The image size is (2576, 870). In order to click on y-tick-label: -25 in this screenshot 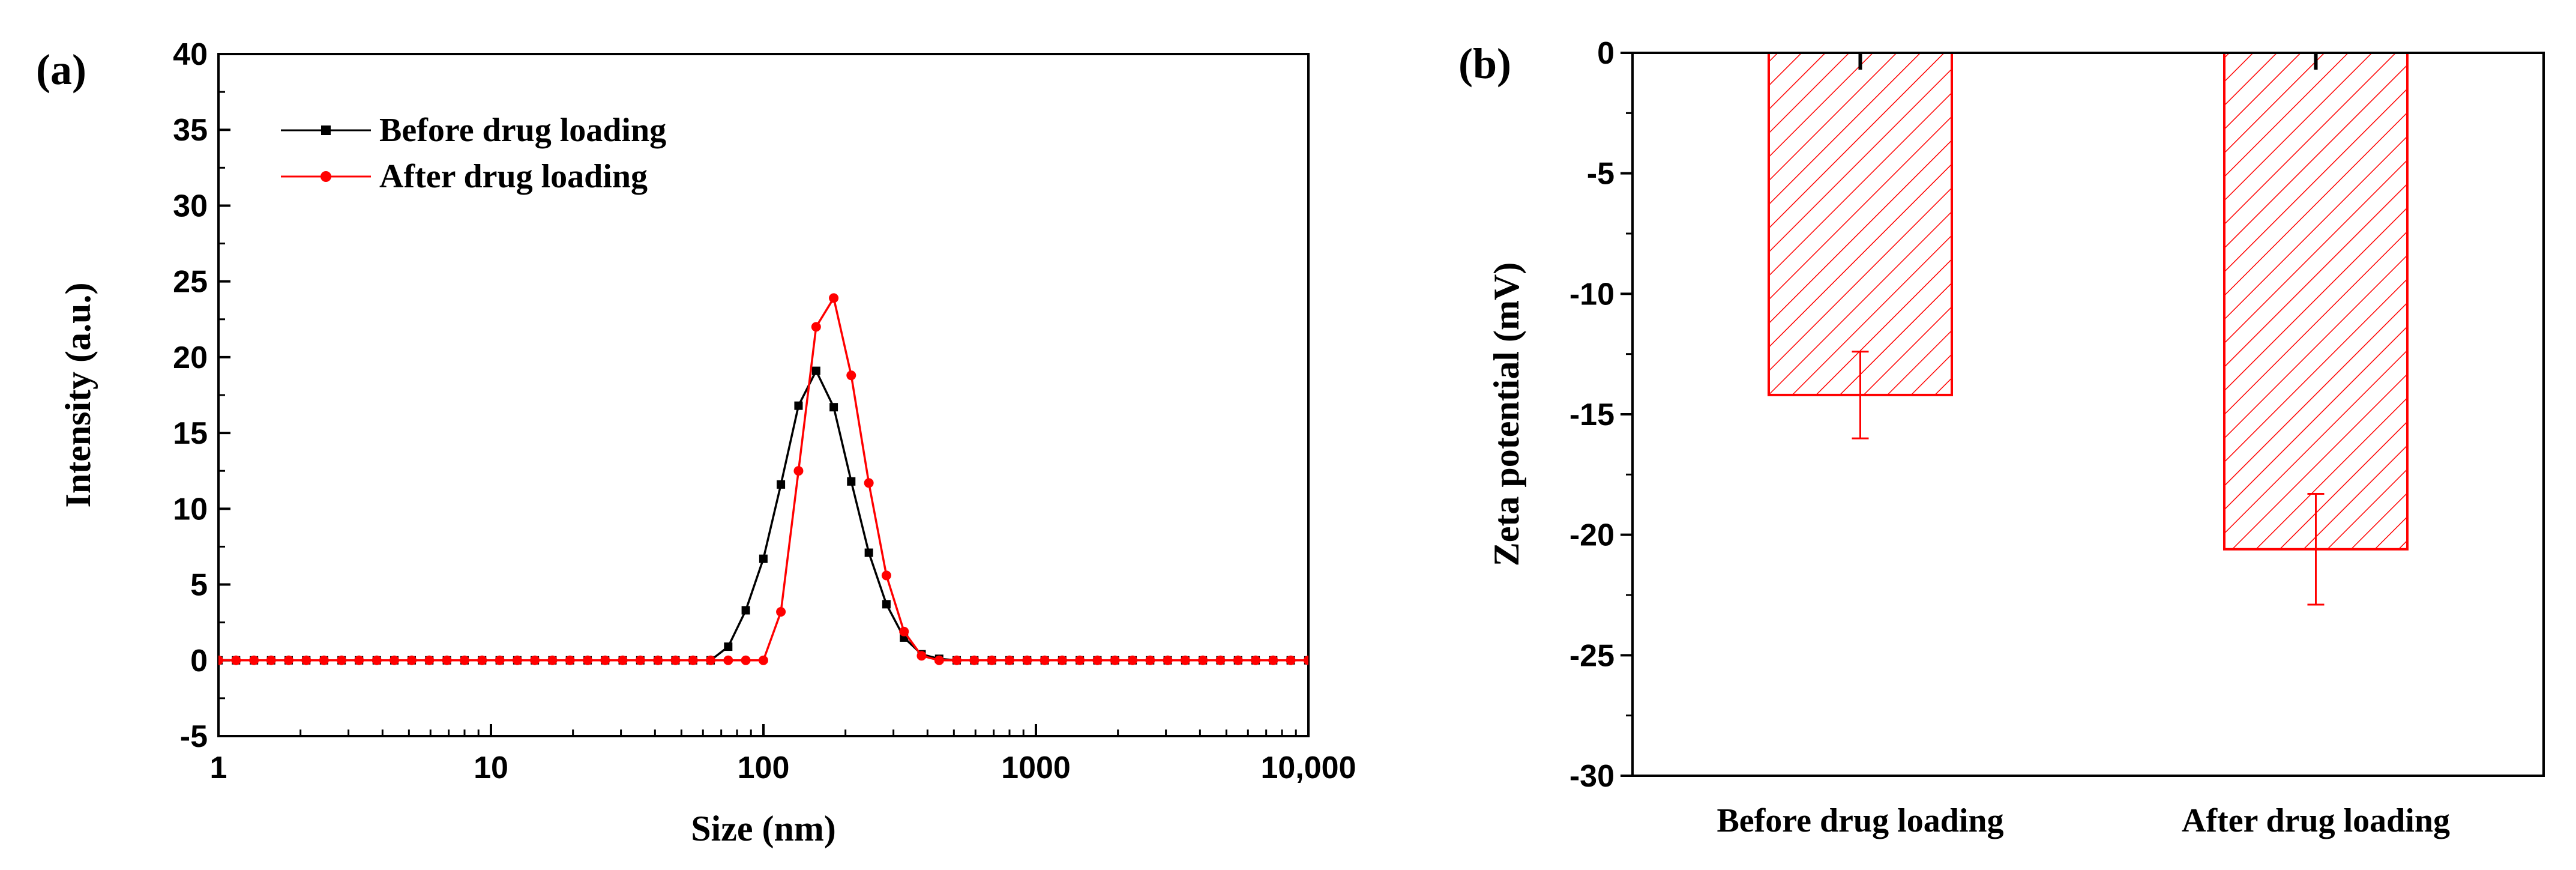, I will do `click(1592, 655)`.